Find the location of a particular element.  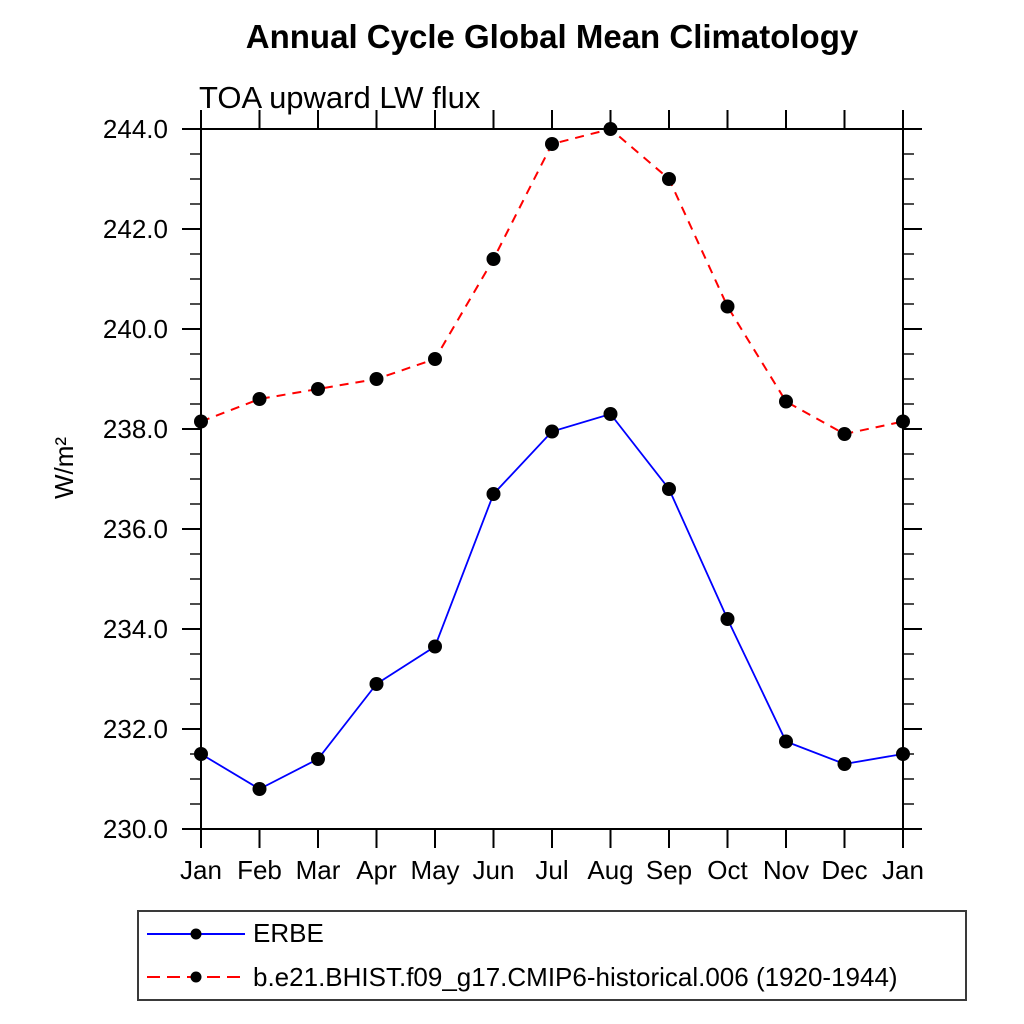

x-tick-label: Dec is located at coordinates (844, 870).